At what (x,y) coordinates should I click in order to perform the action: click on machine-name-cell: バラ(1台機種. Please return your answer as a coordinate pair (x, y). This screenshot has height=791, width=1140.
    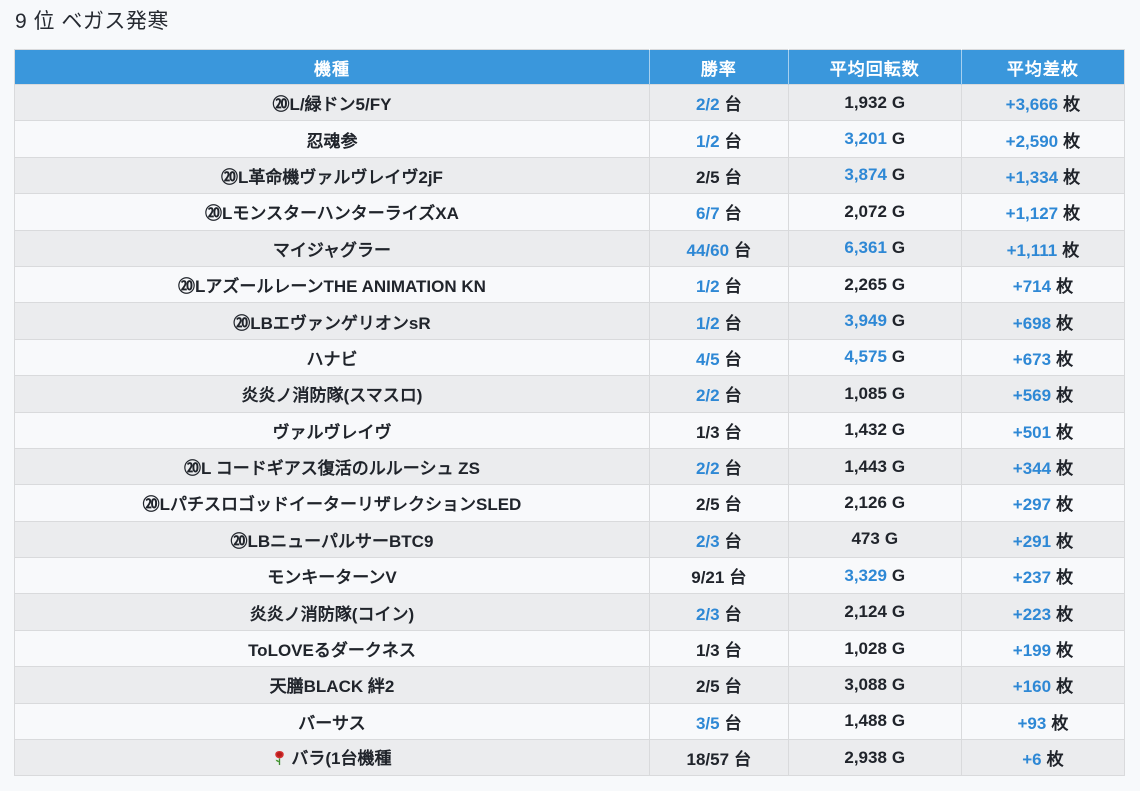
    Looking at the image, I should click on (332, 758).